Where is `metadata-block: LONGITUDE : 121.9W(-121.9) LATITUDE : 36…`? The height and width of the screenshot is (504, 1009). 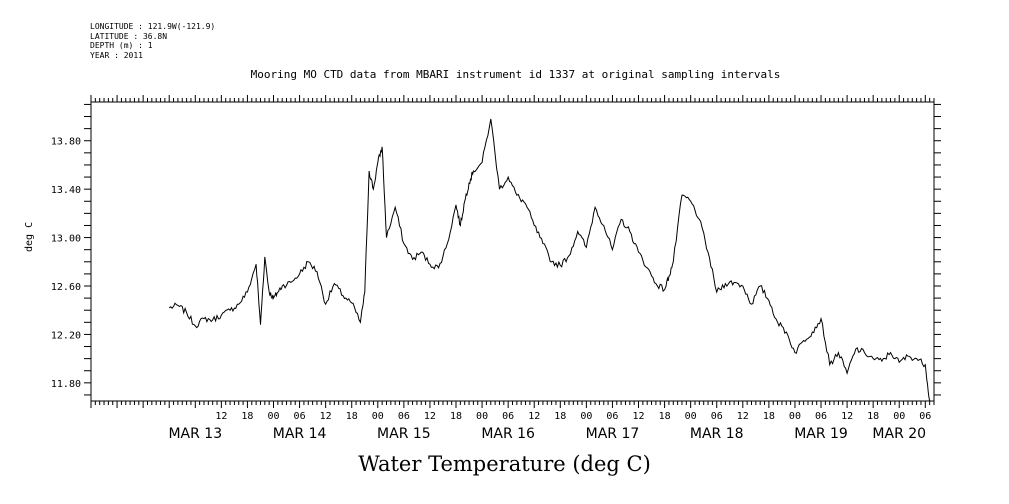 metadata-block: LONGITUDE : 121.9W(-121.9) LATITUDE : 36… is located at coordinates (152, 41).